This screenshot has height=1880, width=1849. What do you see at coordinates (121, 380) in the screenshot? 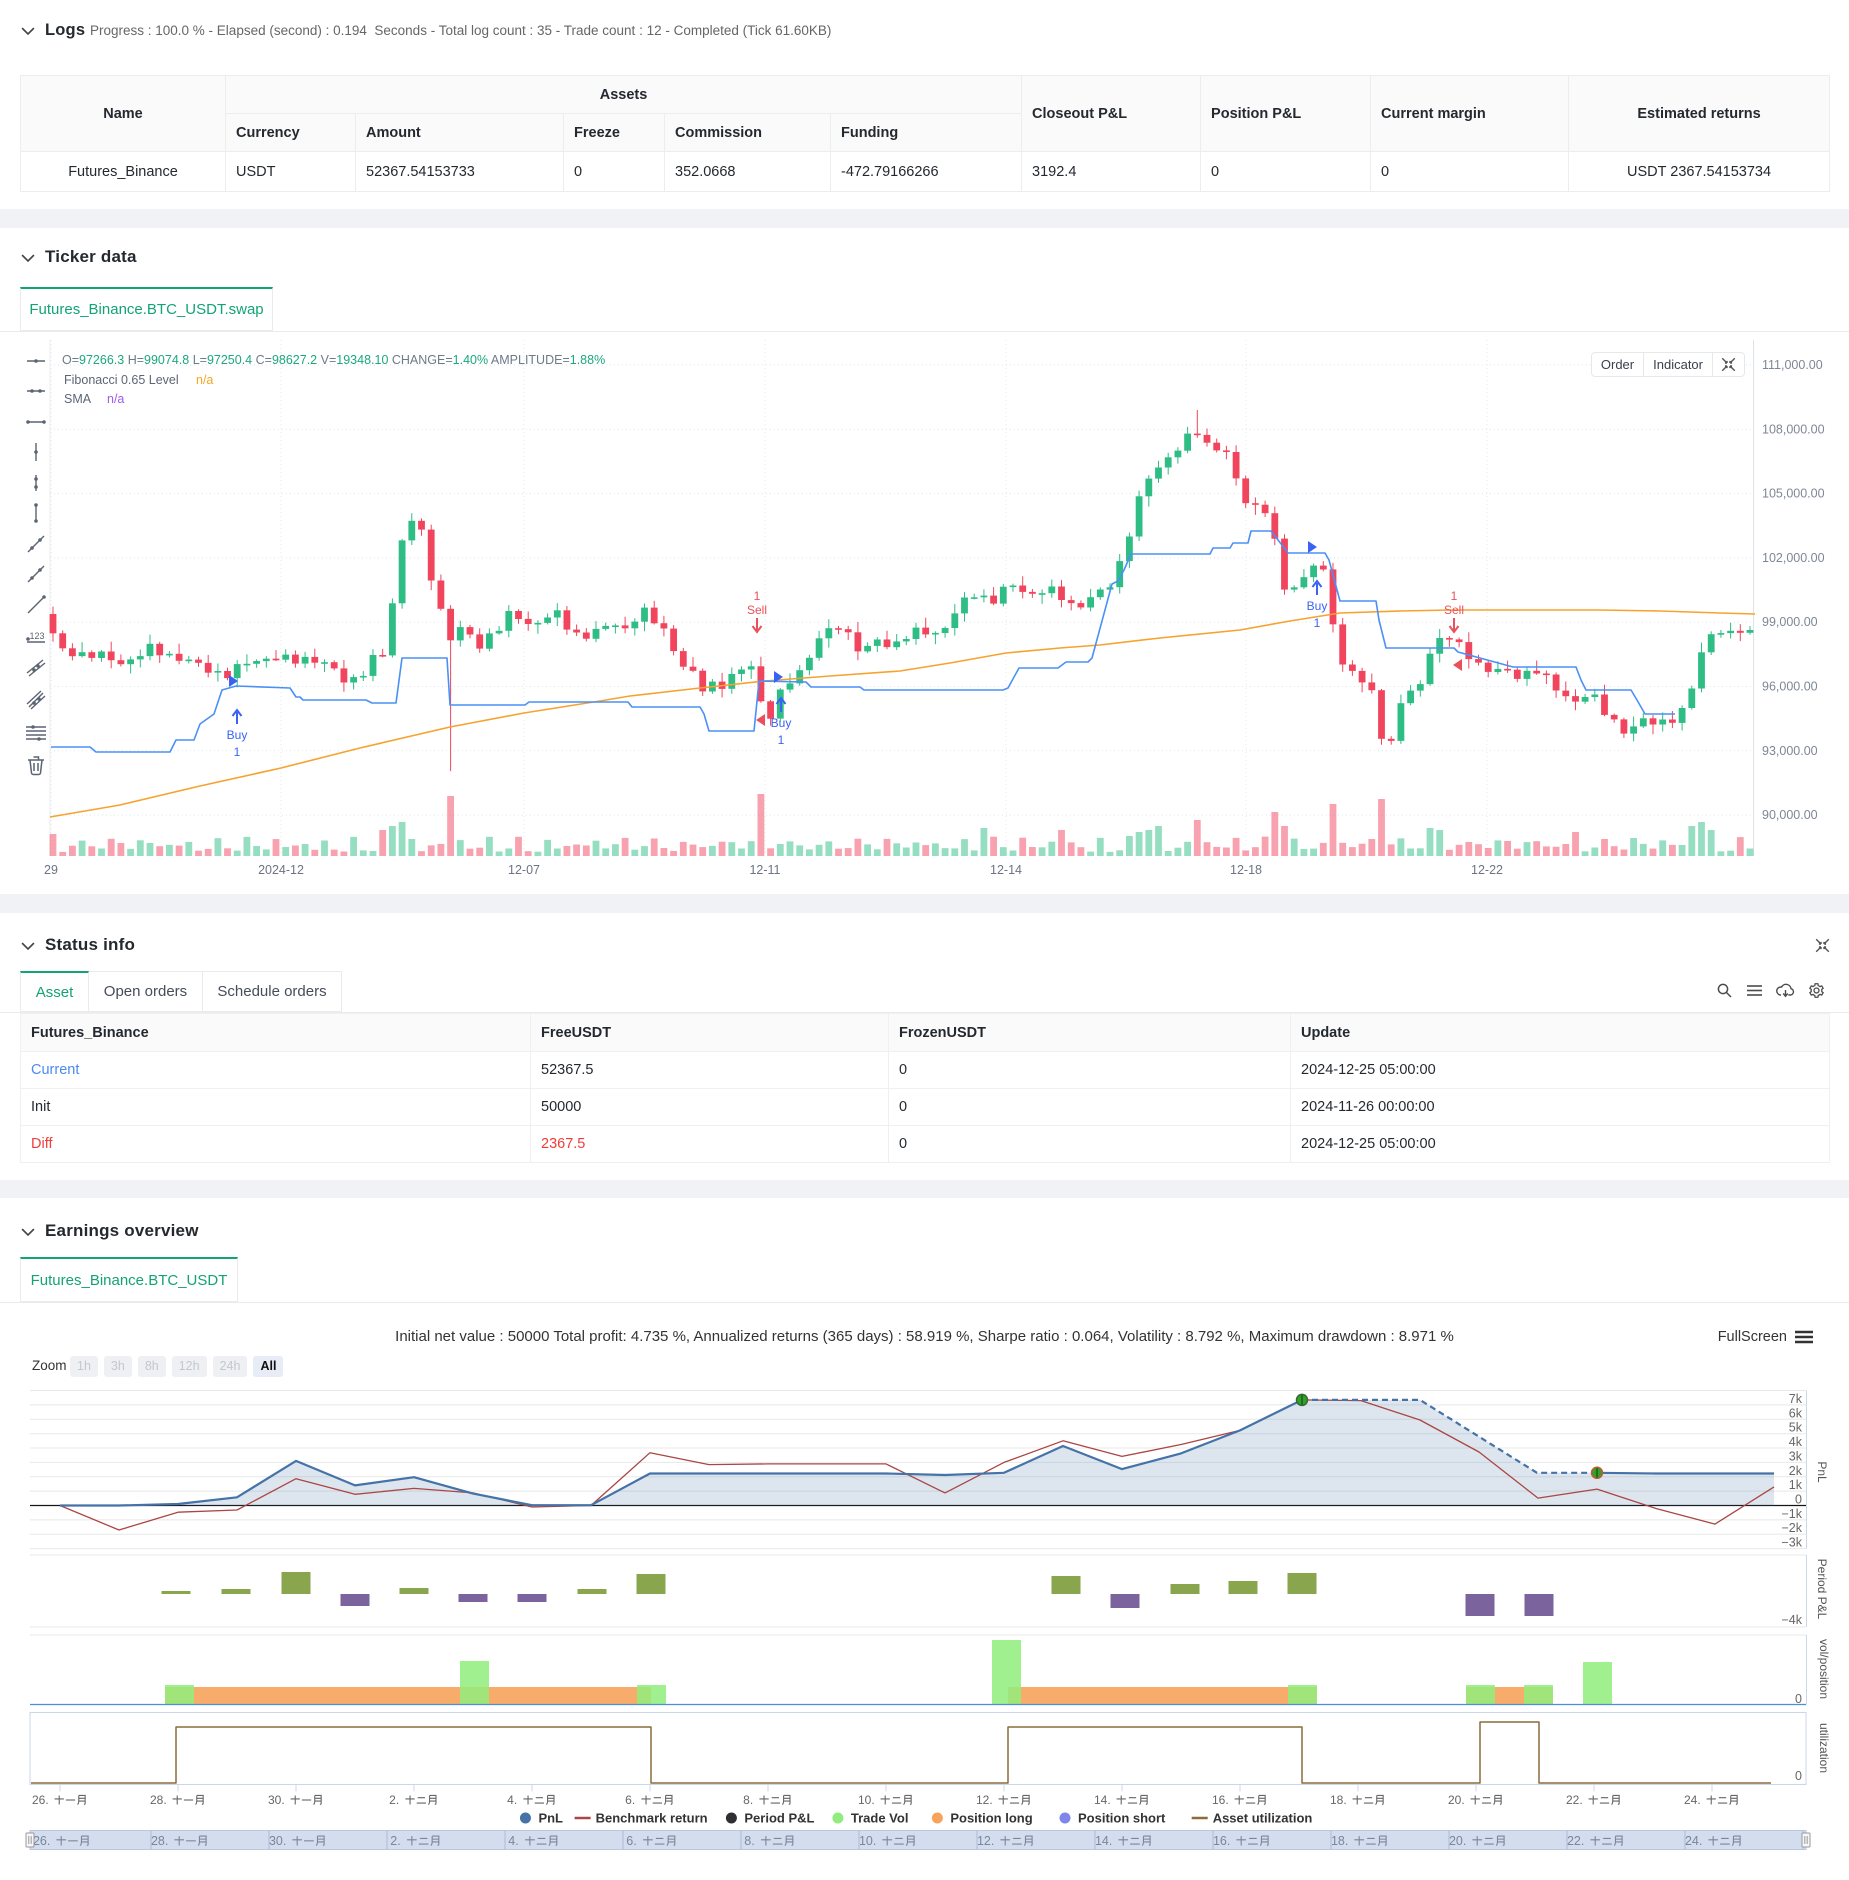
I see `svg-text: Fibonacci 0.65 Level` at bounding box center [121, 380].